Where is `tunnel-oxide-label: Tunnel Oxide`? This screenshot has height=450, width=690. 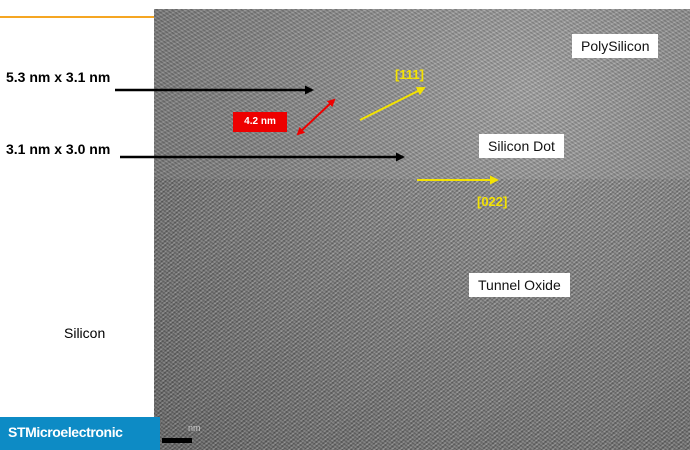
tunnel-oxide-label: Tunnel Oxide is located at coordinates (519, 285).